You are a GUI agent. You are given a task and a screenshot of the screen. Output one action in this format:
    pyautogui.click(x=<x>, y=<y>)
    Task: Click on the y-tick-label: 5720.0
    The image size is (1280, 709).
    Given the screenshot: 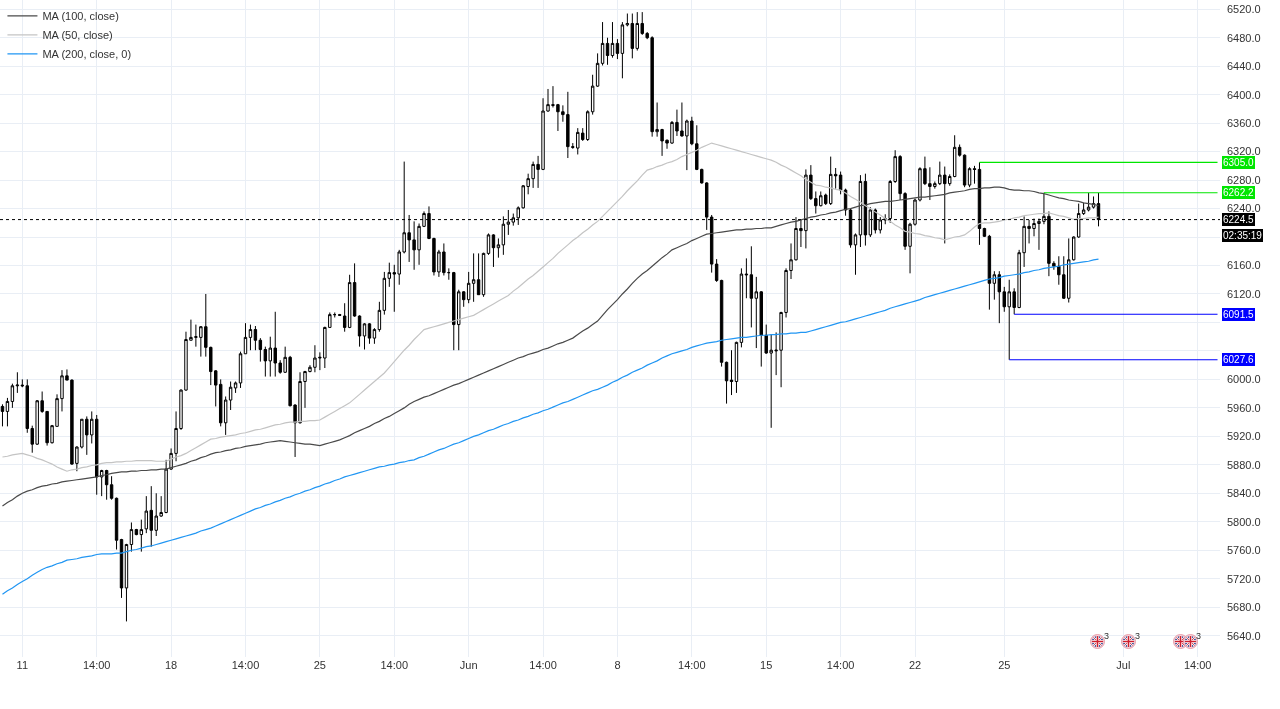 What is the action you would take?
    pyautogui.click(x=1244, y=578)
    